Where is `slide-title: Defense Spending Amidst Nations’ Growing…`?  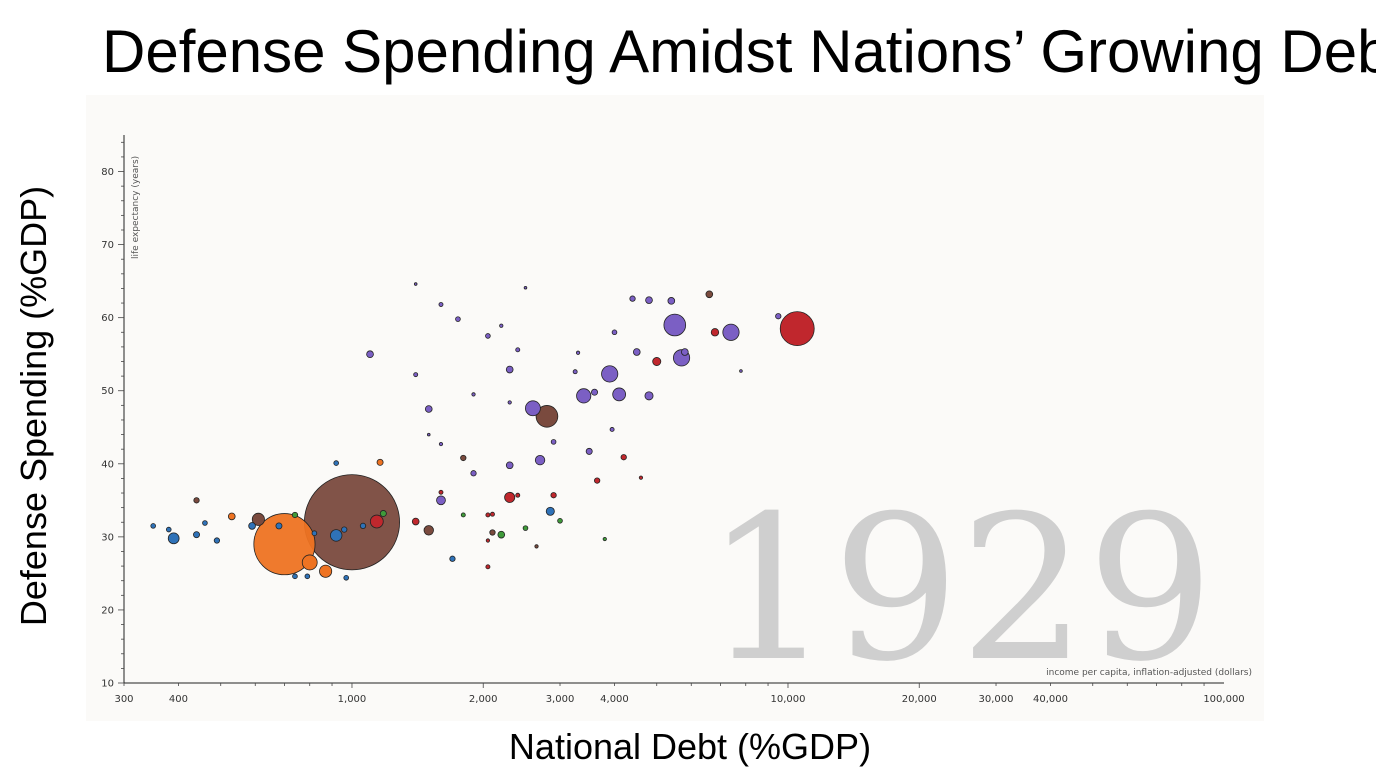
slide-title: Defense Spending Amidst Nations’ Growing… is located at coordinates (739, 51).